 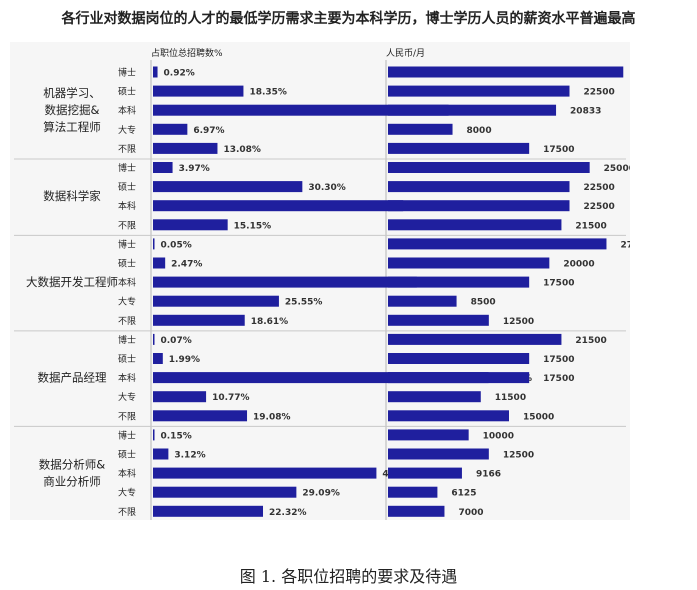 What do you see at coordinates (208, 131) in the screenshot?
I see `percent-data-label: 6.97%` at bounding box center [208, 131].